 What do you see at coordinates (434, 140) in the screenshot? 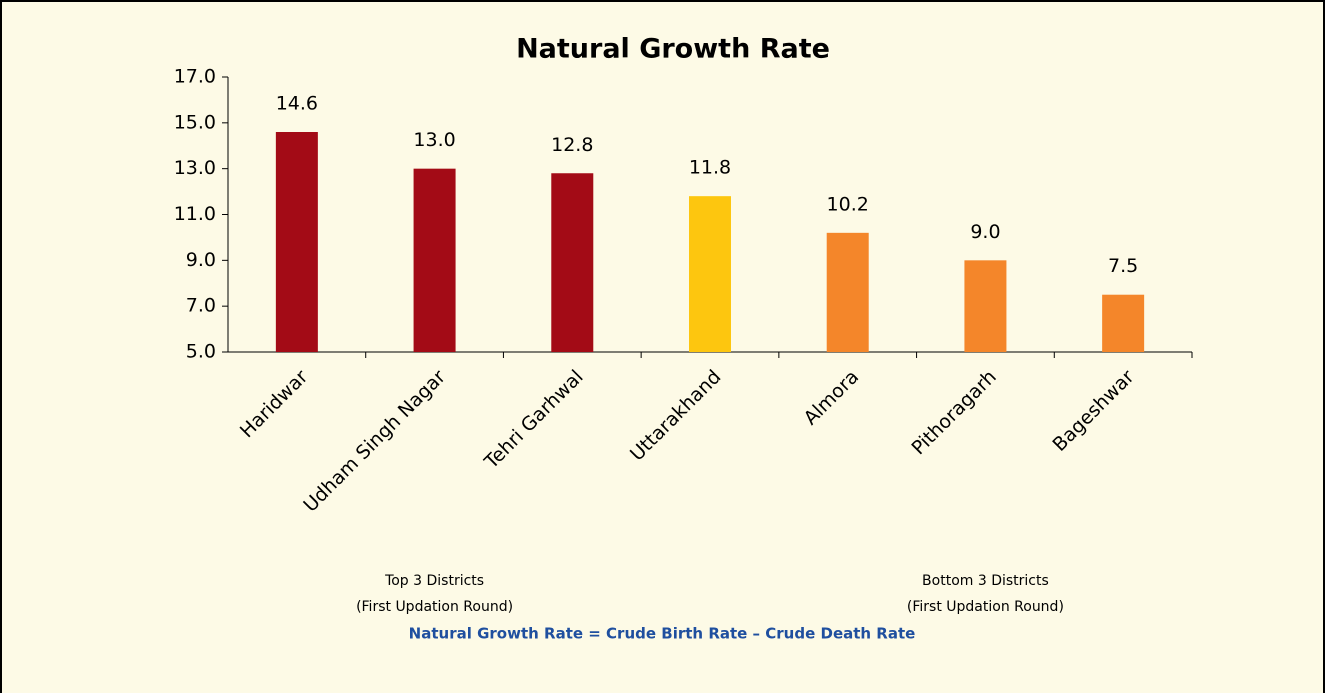
I see `data-label: 13.0` at bounding box center [434, 140].